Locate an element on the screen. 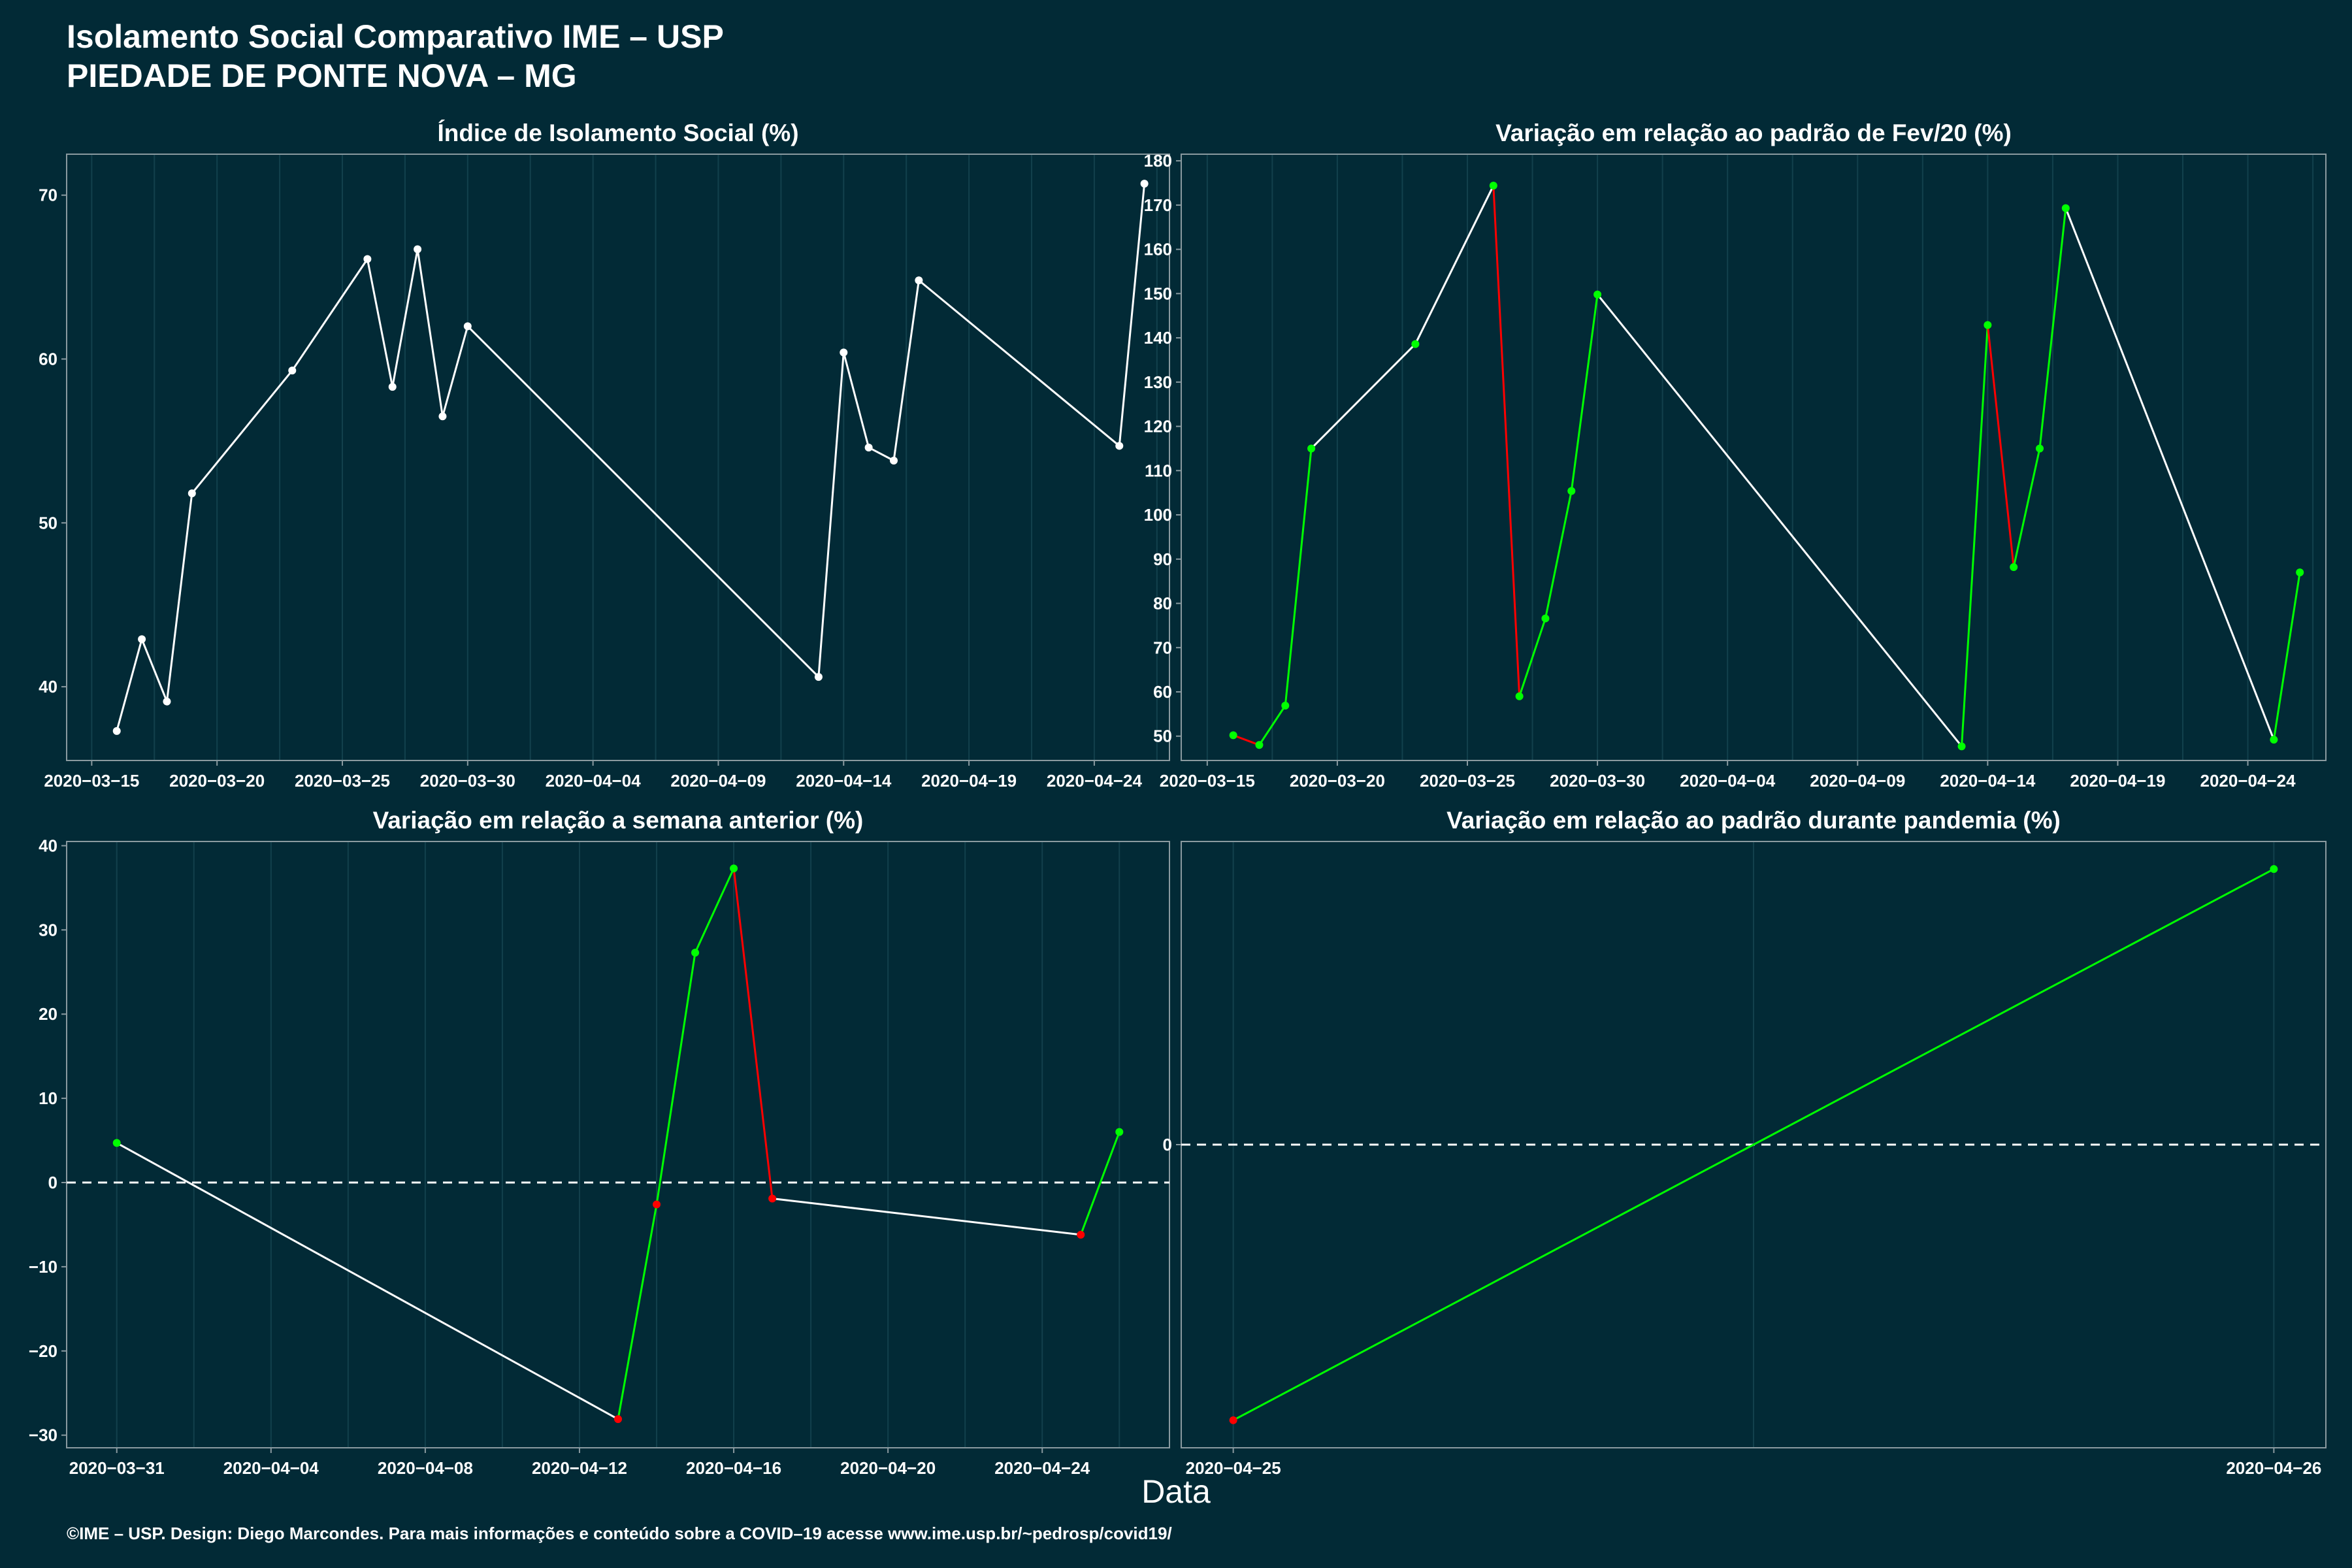 Image resolution: width=2352 pixels, height=1568 pixels. y-tick-label: −20 is located at coordinates (43, 1351).